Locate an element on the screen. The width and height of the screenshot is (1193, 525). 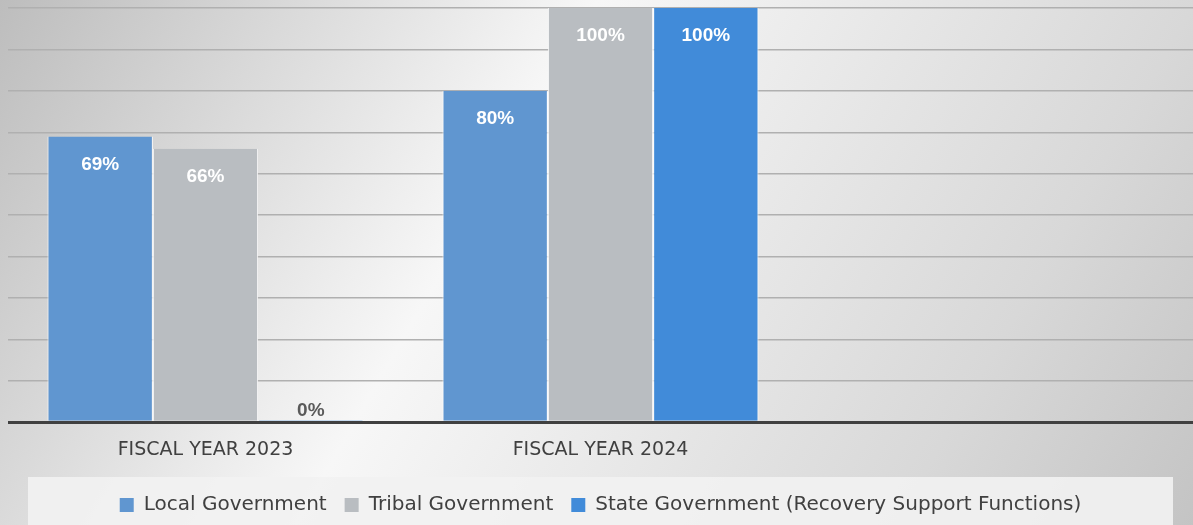
legend-label: State Government (Recovery Support Functions) is located at coordinates (838, 503).